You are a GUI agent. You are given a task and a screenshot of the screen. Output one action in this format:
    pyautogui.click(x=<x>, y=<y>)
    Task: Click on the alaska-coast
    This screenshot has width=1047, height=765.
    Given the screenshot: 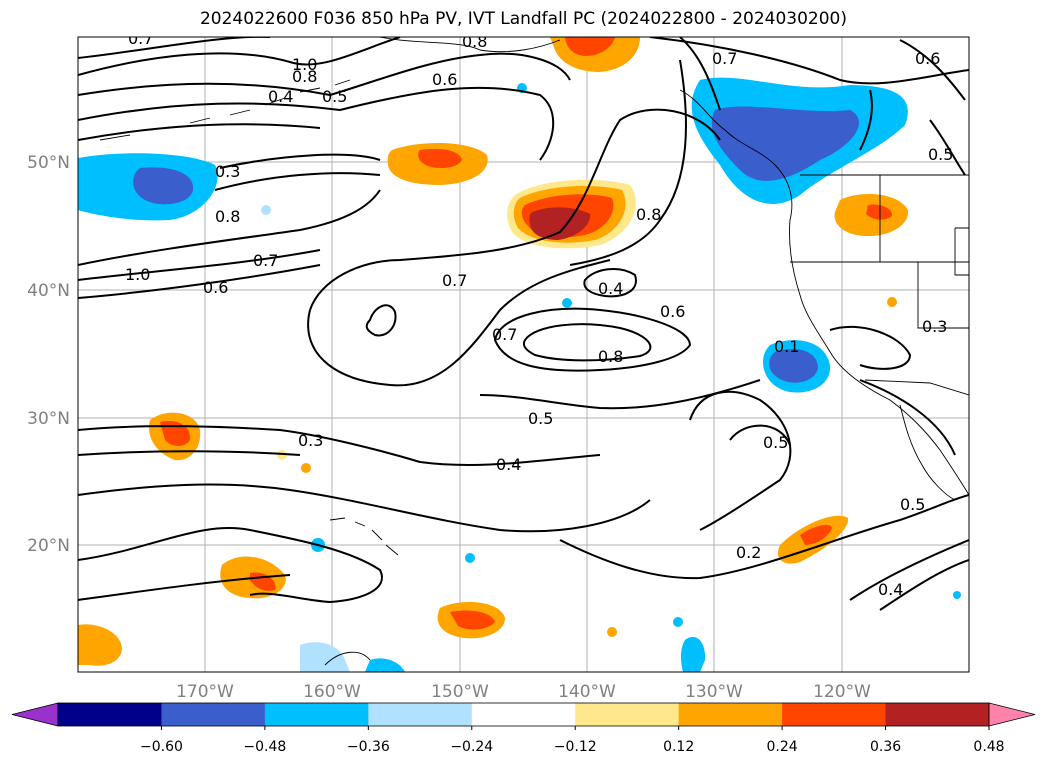 What is the action you would take?
    pyautogui.click(x=470, y=45)
    